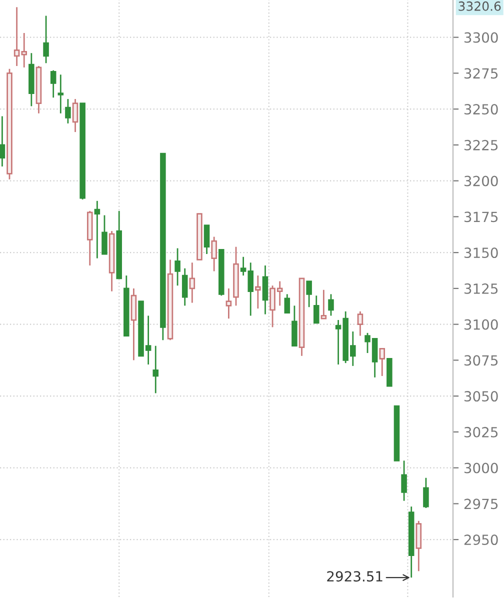 The width and height of the screenshot is (504, 603). I want to click on y-tick-label: 3075, so click(481, 360).